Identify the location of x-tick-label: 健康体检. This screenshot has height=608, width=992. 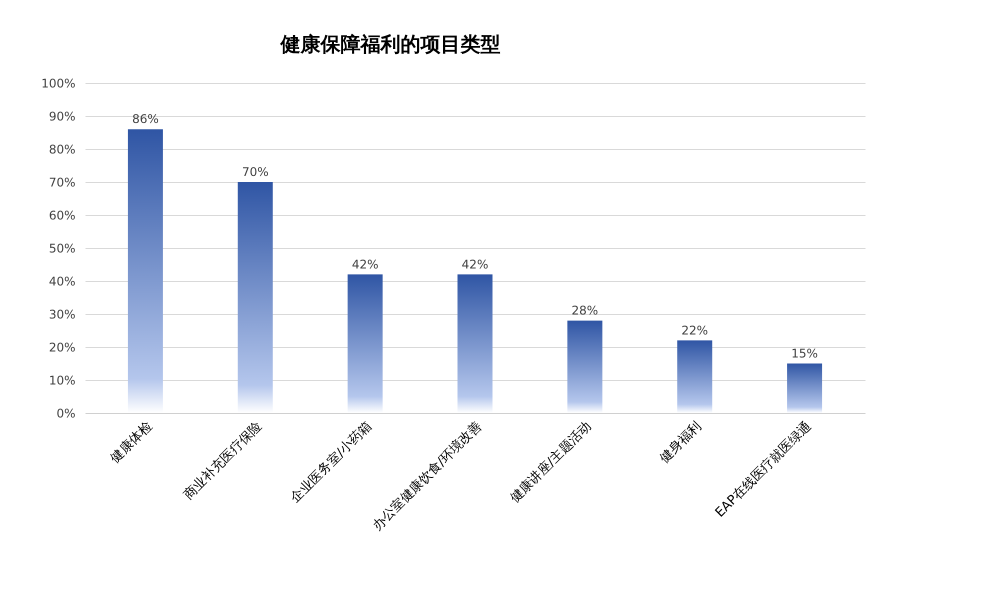
(132, 442).